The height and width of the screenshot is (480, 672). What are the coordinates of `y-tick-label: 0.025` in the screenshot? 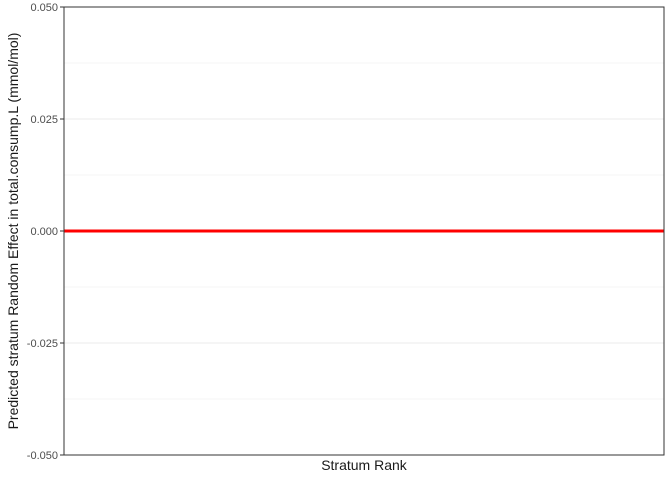 It's located at (44, 120).